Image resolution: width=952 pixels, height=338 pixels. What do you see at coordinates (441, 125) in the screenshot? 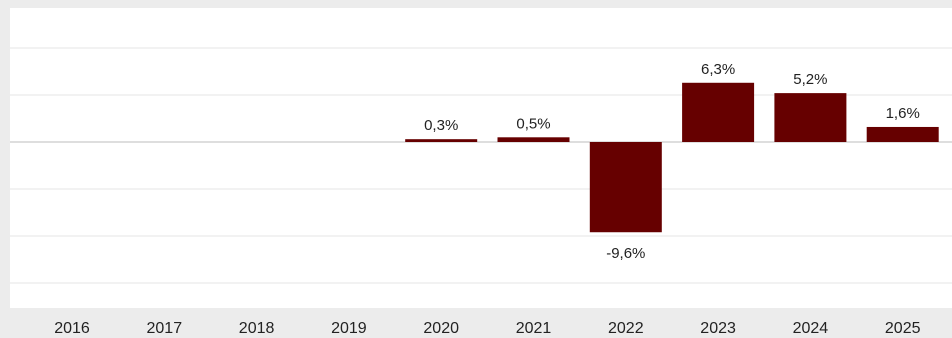
I see `data-label: 0,3%` at bounding box center [441, 125].